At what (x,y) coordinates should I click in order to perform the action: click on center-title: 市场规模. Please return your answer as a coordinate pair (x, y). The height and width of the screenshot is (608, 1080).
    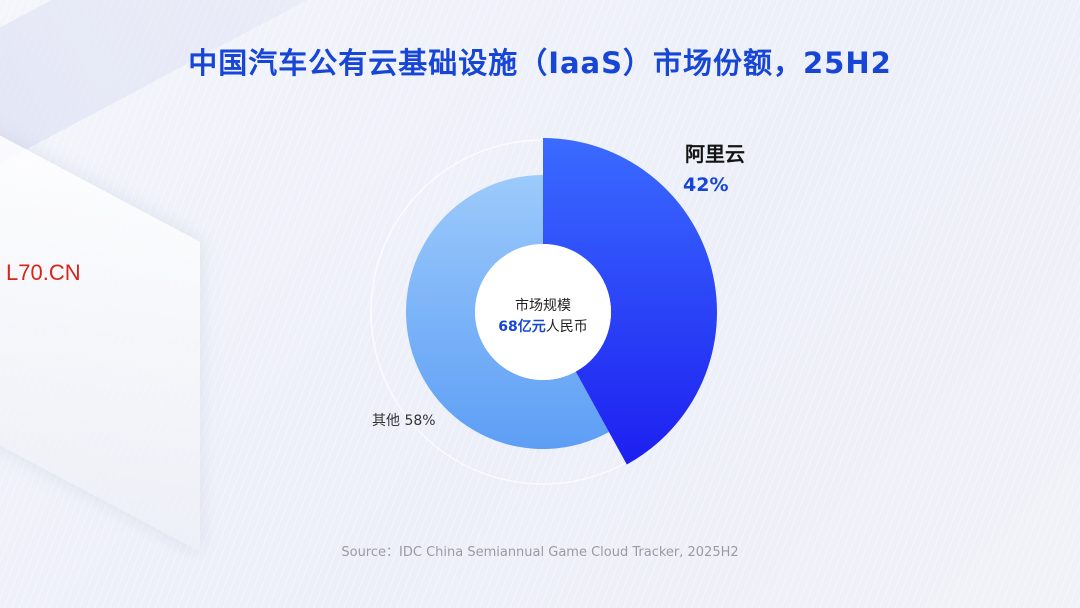
    Looking at the image, I should click on (543, 306).